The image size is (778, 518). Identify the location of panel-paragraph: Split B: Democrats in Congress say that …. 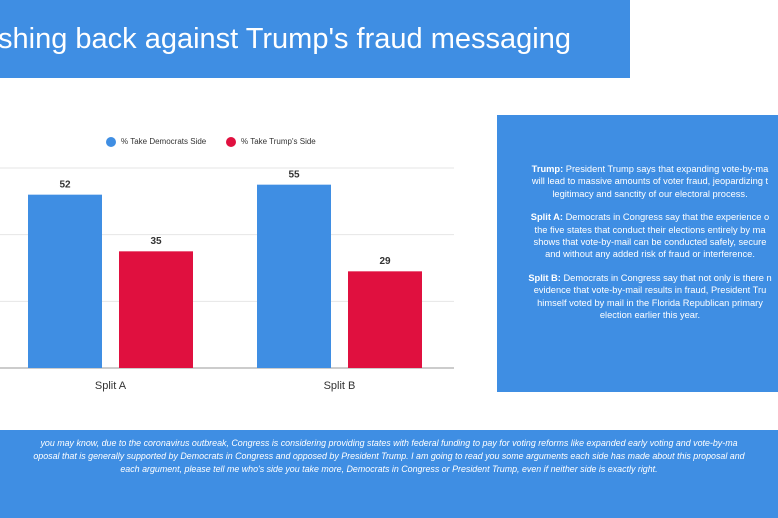
(641, 297).